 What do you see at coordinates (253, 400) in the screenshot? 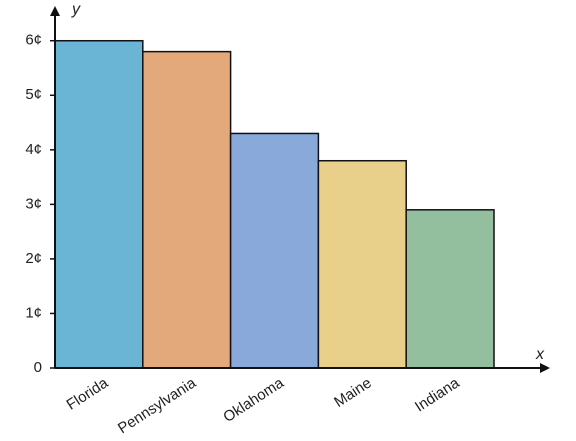
I see `x-tick-label: Oklahoma` at bounding box center [253, 400].